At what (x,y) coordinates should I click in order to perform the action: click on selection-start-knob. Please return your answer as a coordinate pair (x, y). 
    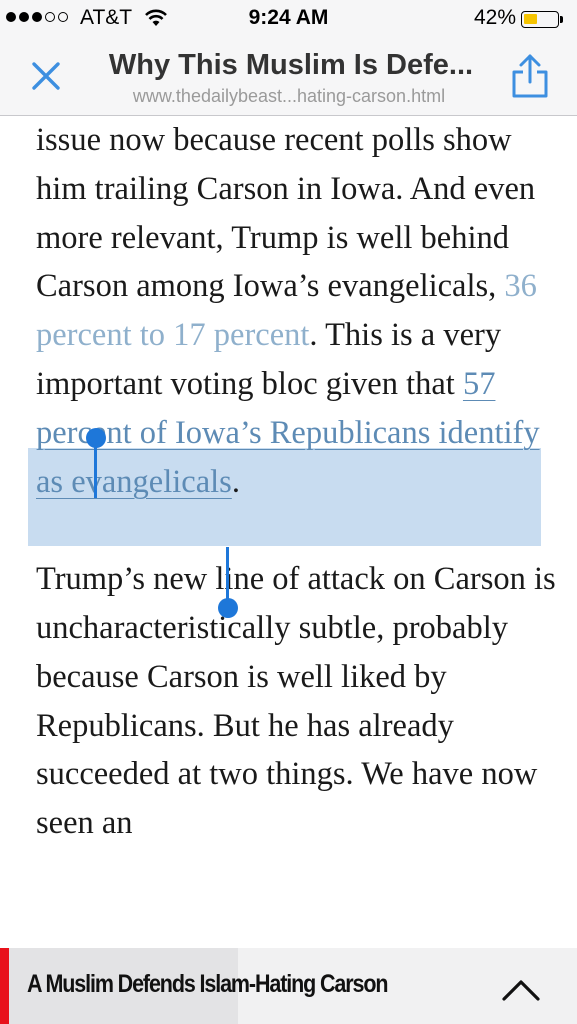
    Looking at the image, I should click on (96, 438).